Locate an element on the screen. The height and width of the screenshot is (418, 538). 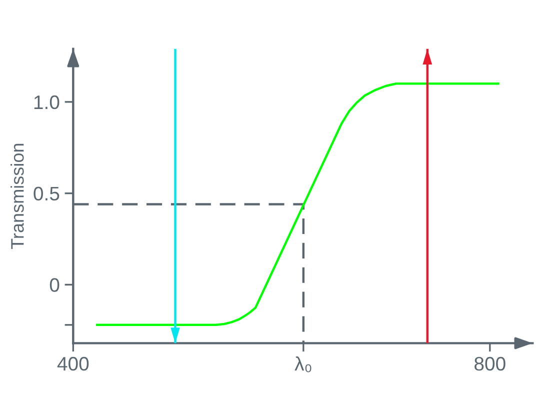
y-tick-label: 0 is located at coordinates (55, 285).